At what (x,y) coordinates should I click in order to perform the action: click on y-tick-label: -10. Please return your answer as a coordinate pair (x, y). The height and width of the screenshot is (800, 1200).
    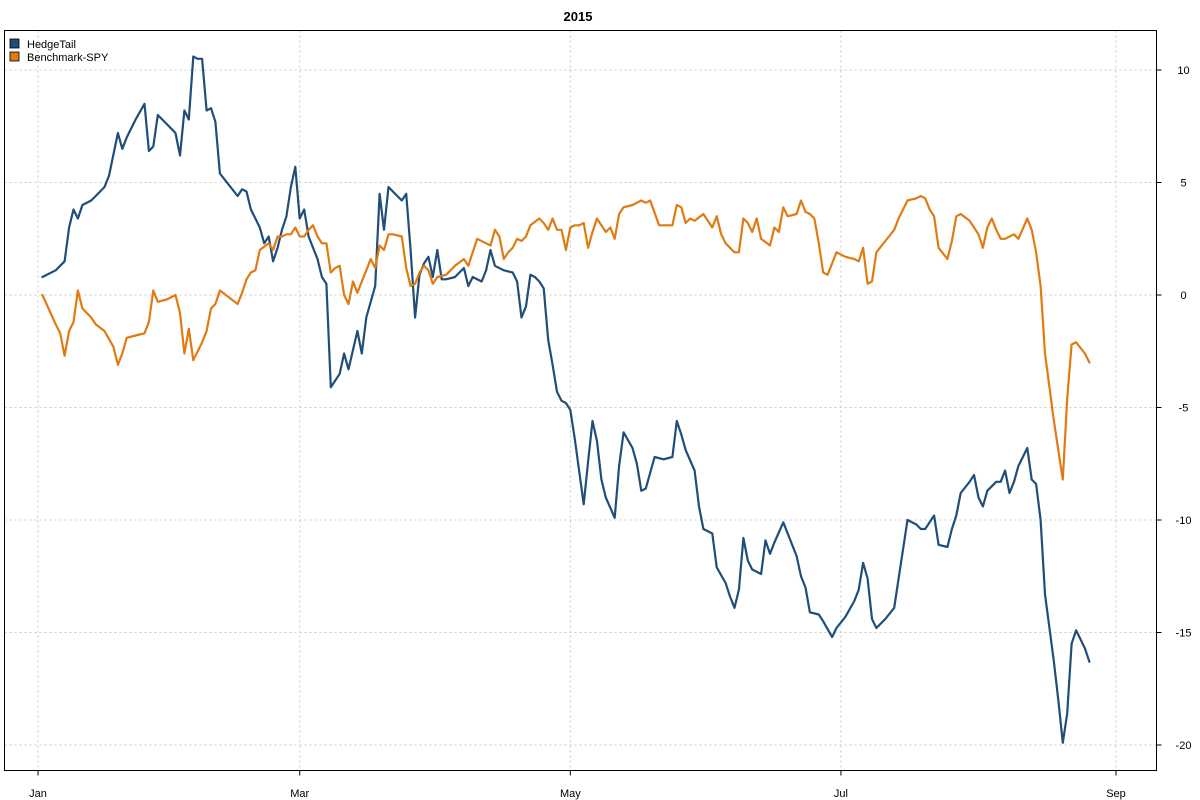
    Looking at the image, I should click on (1184, 521).